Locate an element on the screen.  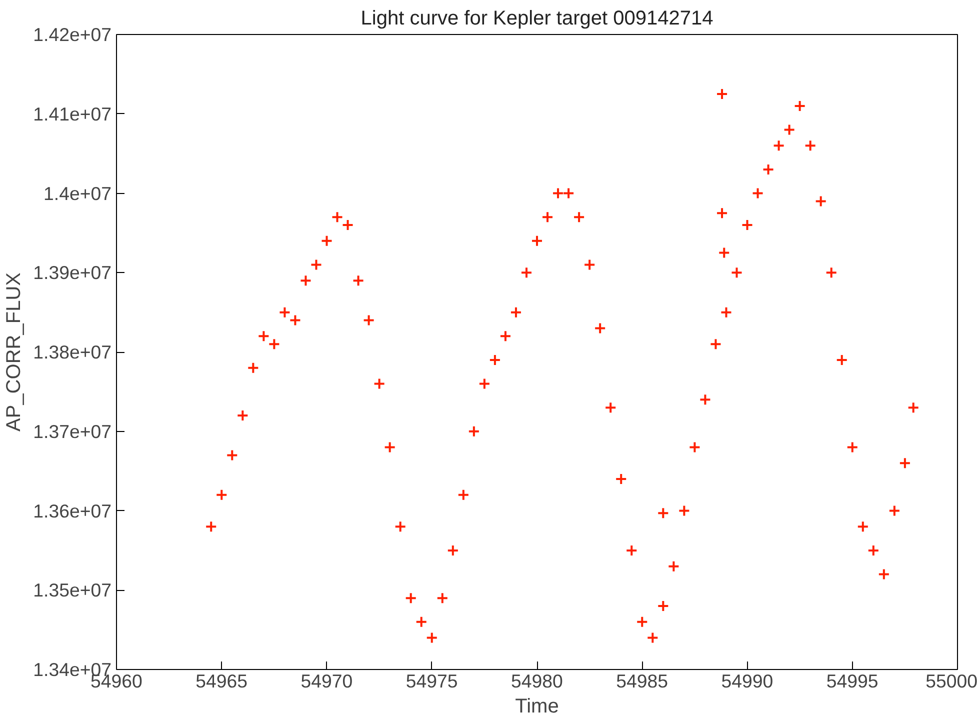
y-tick-label: 1.41e+07 is located at coordinates (72, 113).